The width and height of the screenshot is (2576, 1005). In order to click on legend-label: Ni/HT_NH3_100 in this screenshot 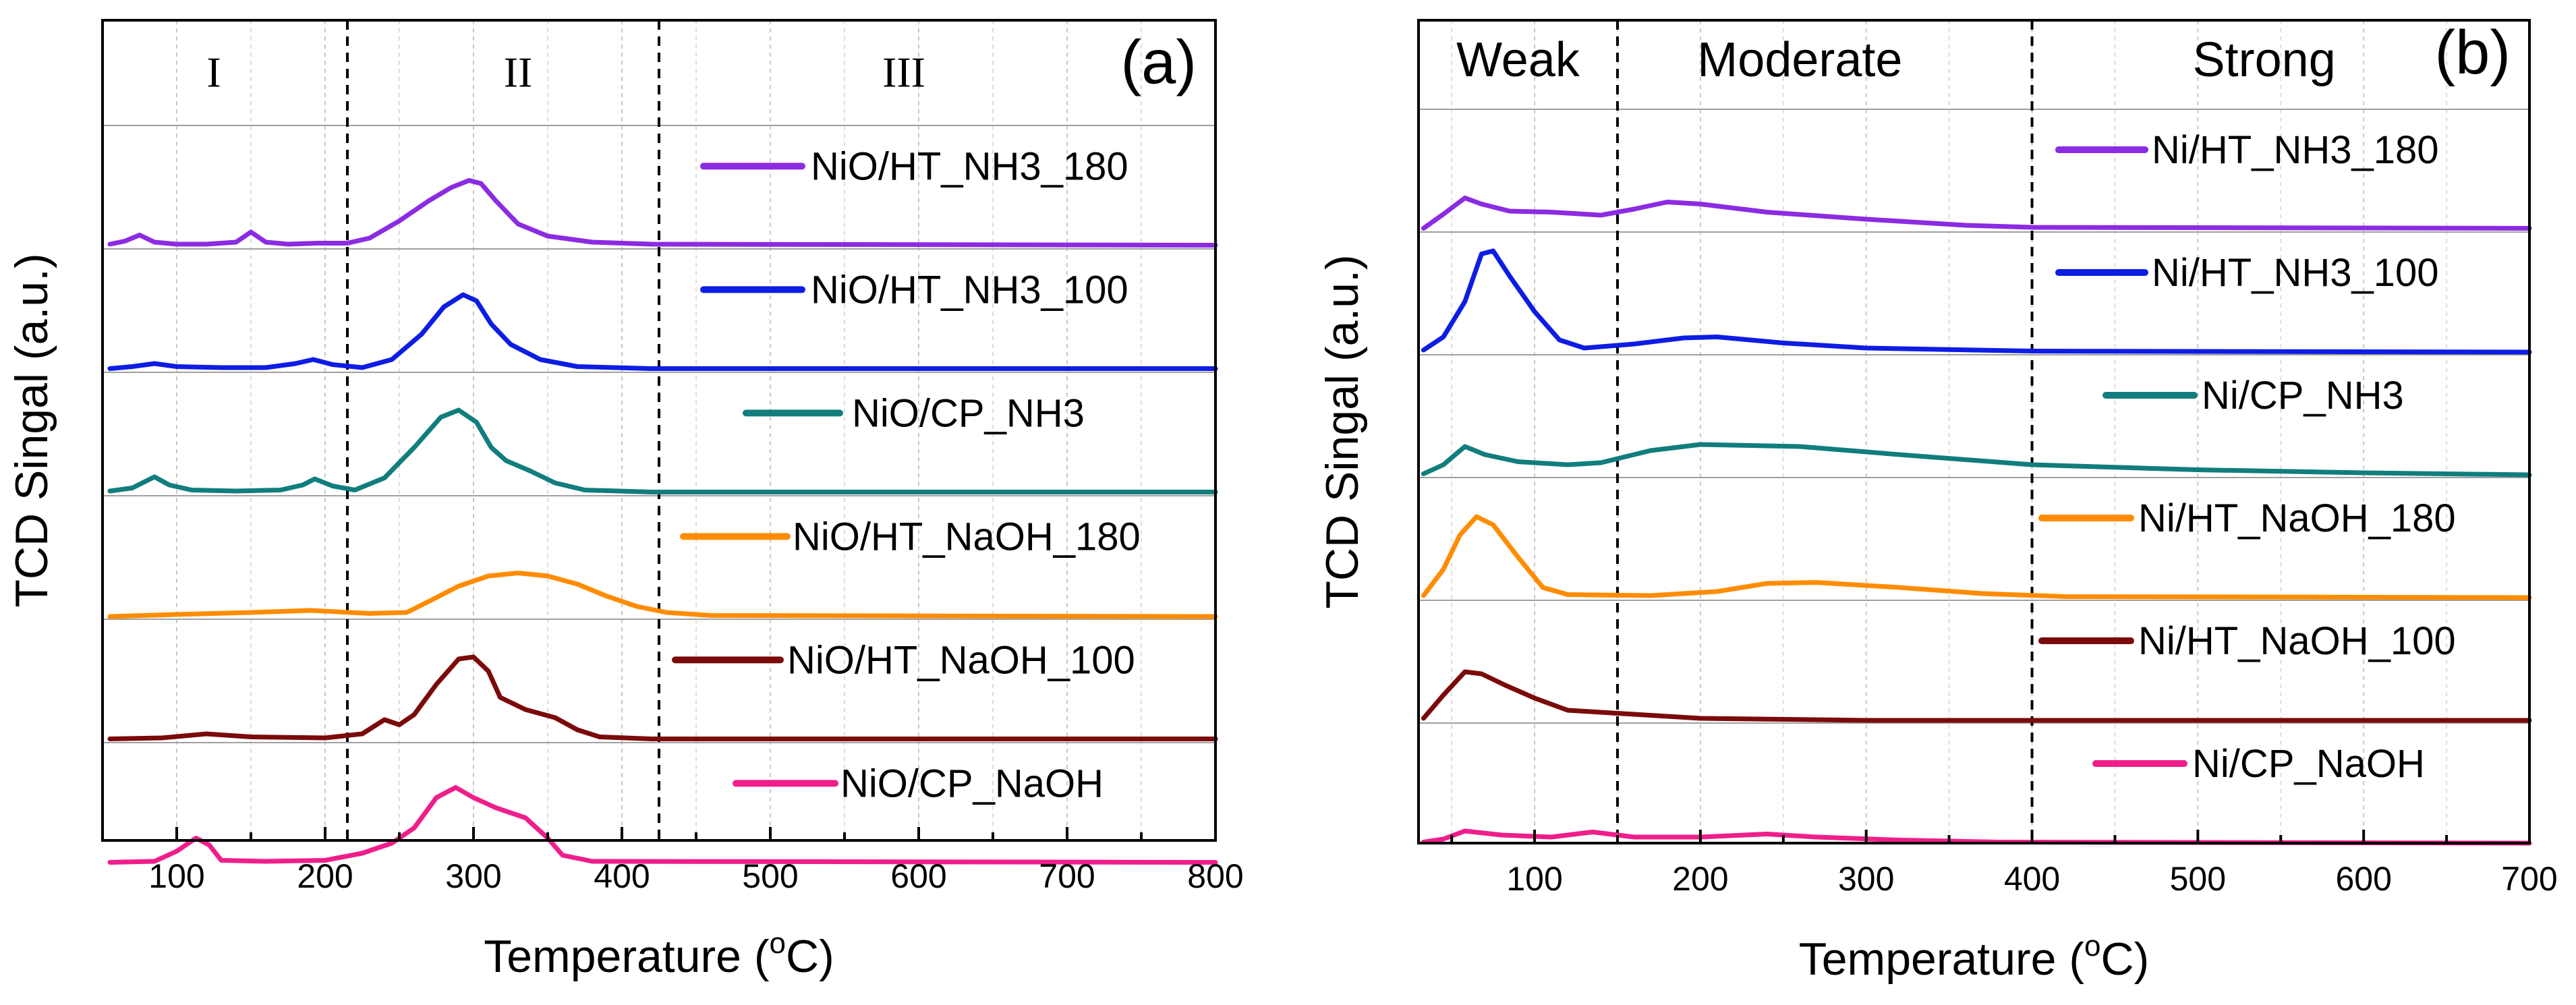, I will do `click(2295, 273)`.